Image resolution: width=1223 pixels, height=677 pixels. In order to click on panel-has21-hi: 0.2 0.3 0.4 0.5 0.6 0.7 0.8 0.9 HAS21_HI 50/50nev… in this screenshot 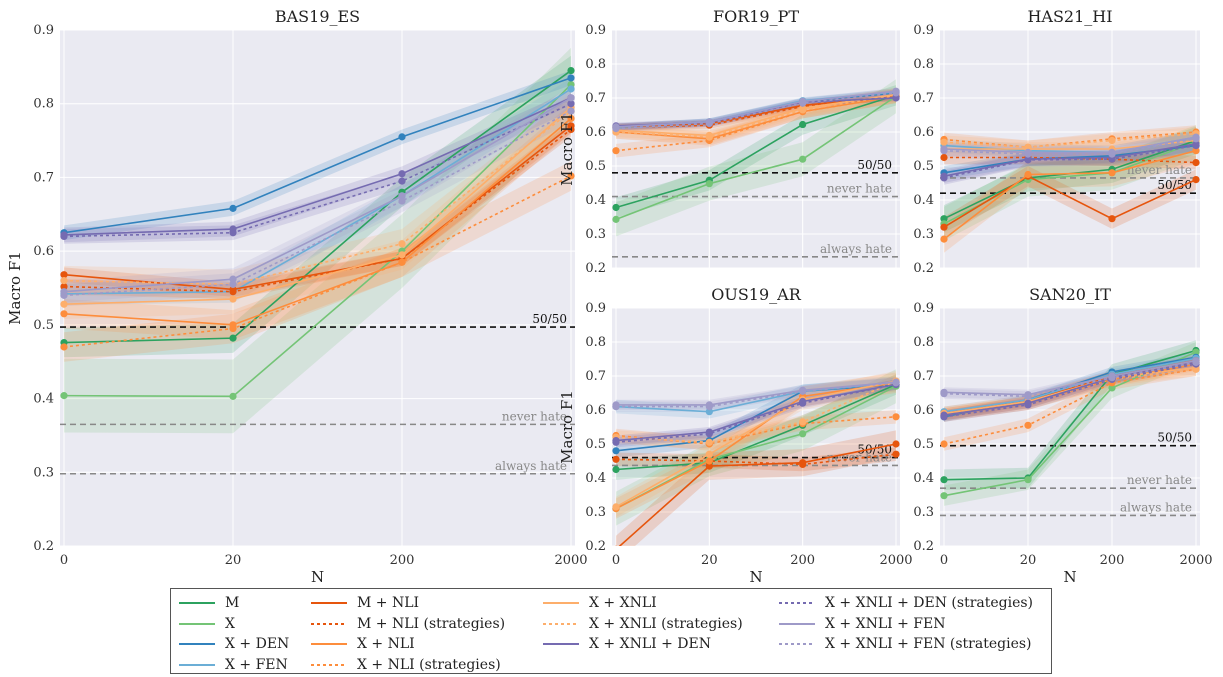, I will do `click(1056, 141)`.